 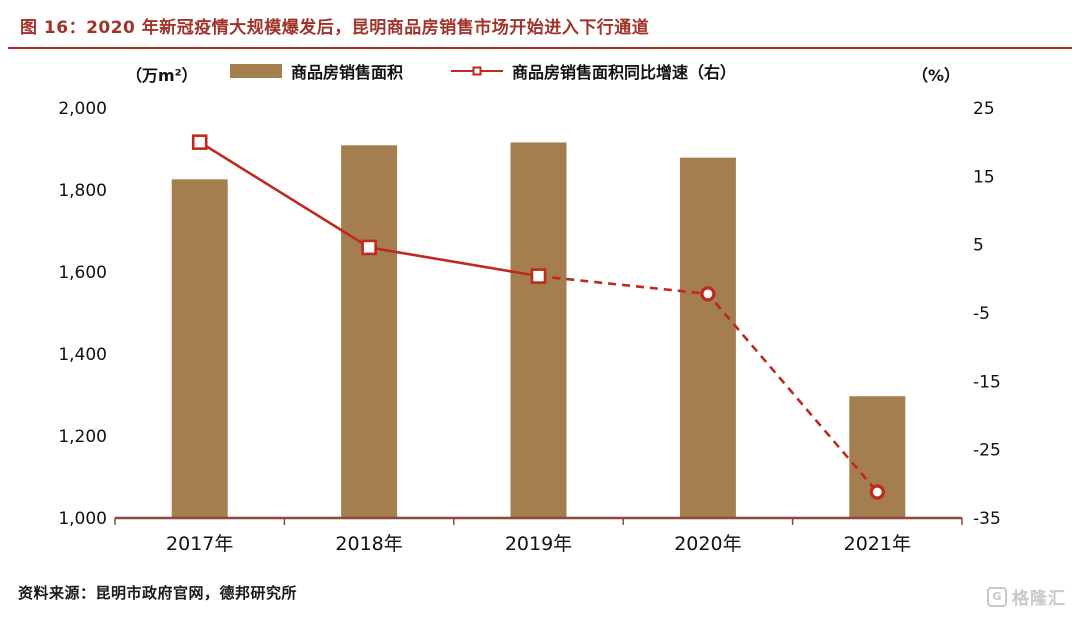 I want to click on figure-title: 图 16：2020 年新冠疫情大规模爆发后，昆明商品房销售市场开始进入下行通道, so click(x=540, y=24).